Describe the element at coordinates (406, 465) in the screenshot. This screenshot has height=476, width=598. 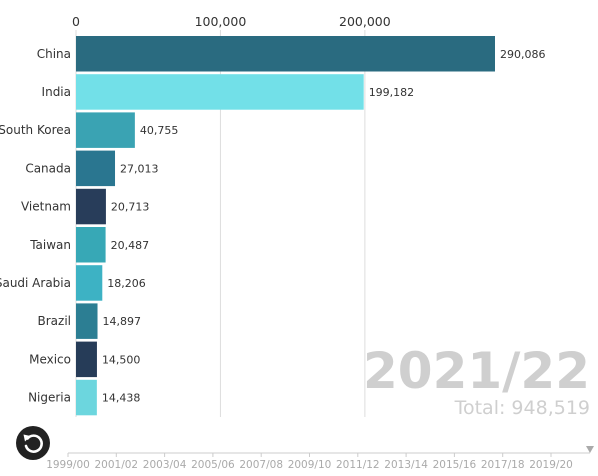
I see `timeline-label: 2013/14` at that location.